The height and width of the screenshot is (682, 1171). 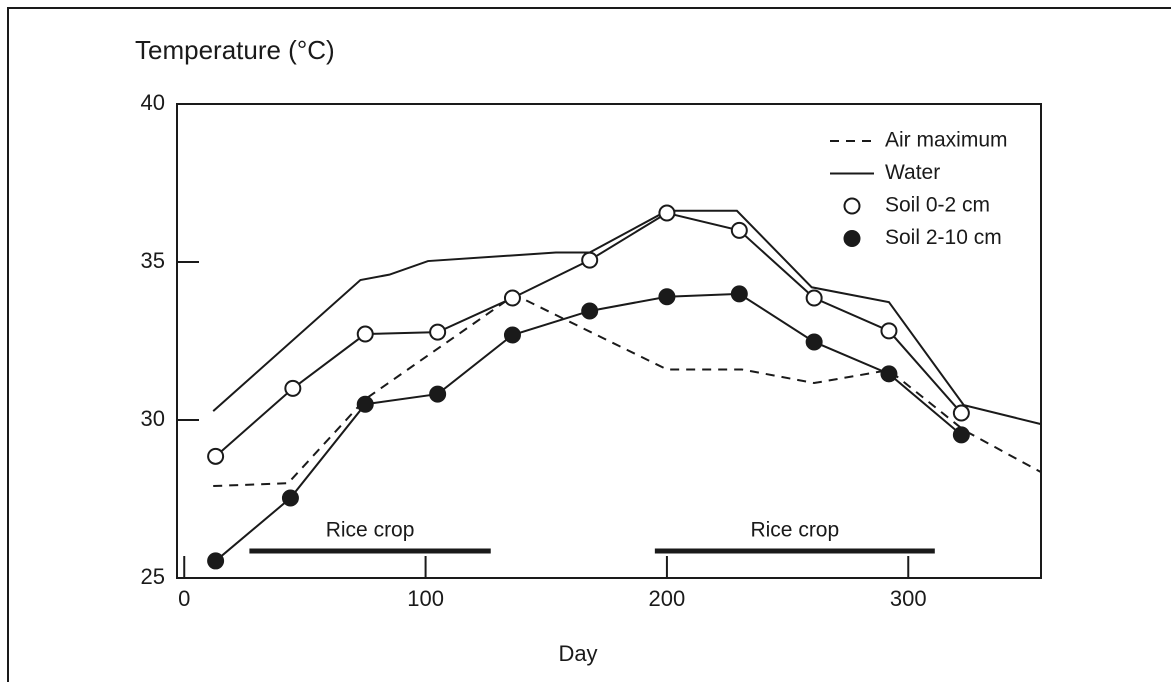 What do you see at coordinates (937, 205) in the screenshot?
I see `legend-label: Soil 0-2 cm` at bounding box center [937, 205].